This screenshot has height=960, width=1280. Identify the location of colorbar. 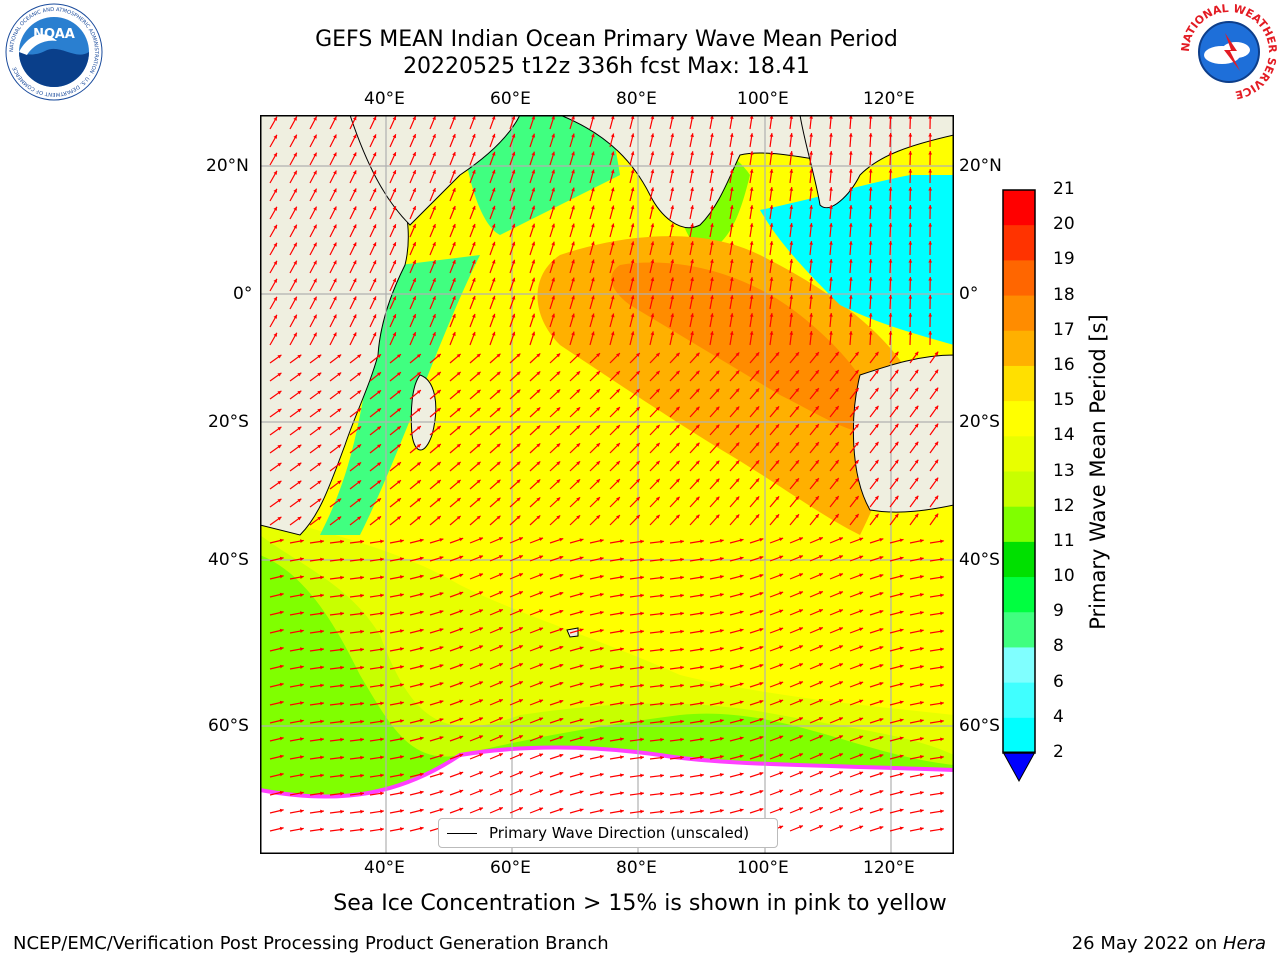
(1019, 486).